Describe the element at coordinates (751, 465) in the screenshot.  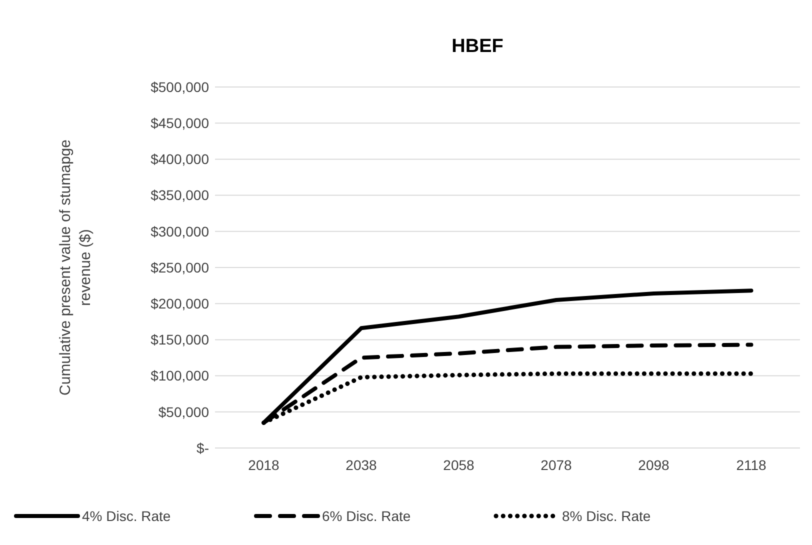
I see `x-tick-label: 2118` at that location.